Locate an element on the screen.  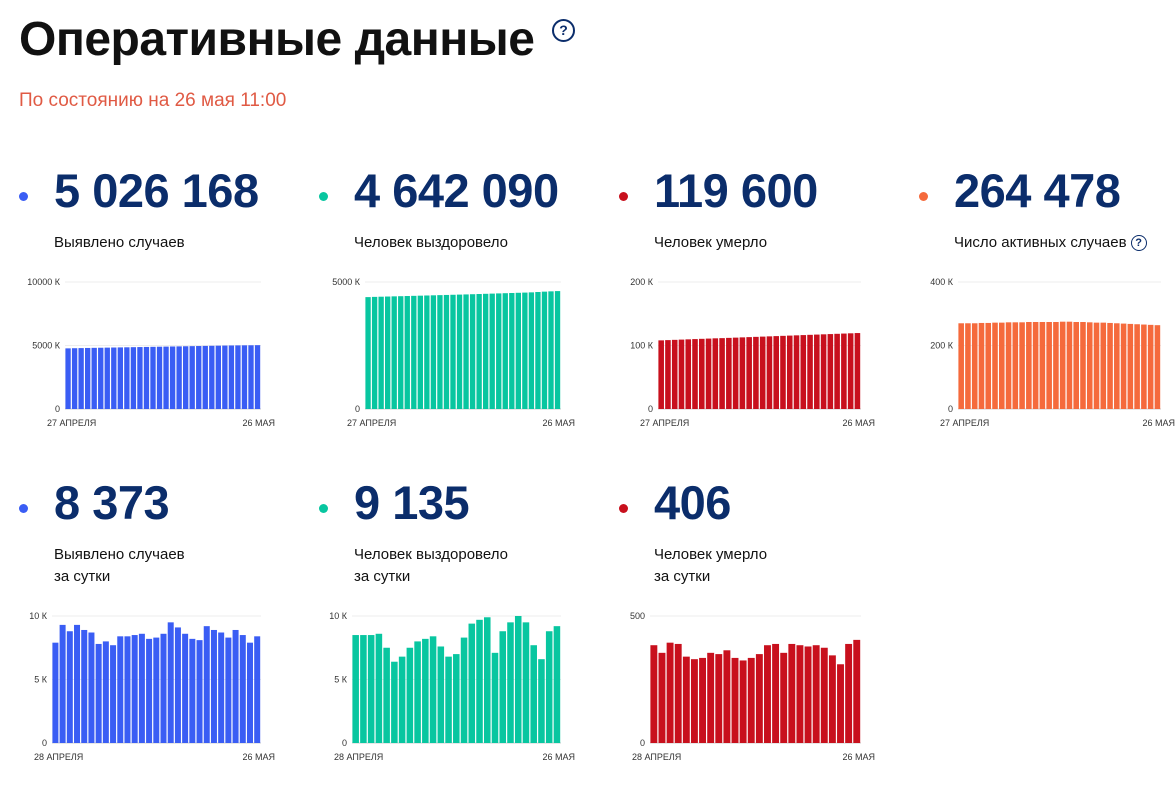
help-icon: ? is located at coordinates (1138, 243).